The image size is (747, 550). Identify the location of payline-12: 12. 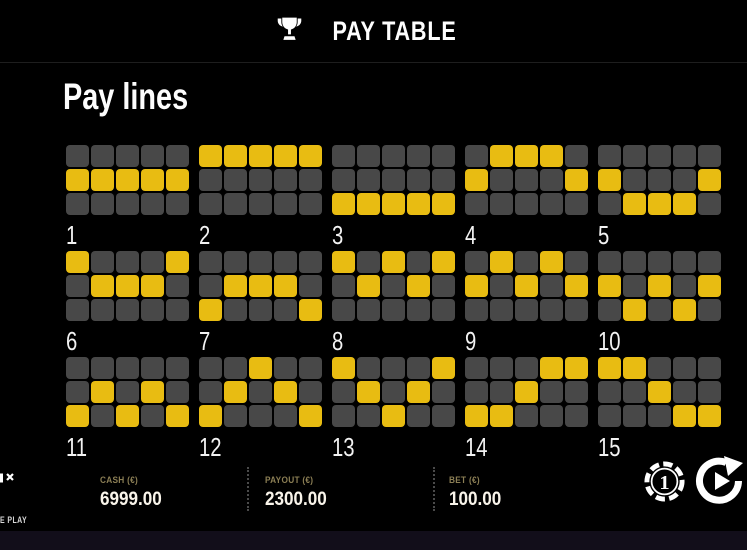
(260, 408).